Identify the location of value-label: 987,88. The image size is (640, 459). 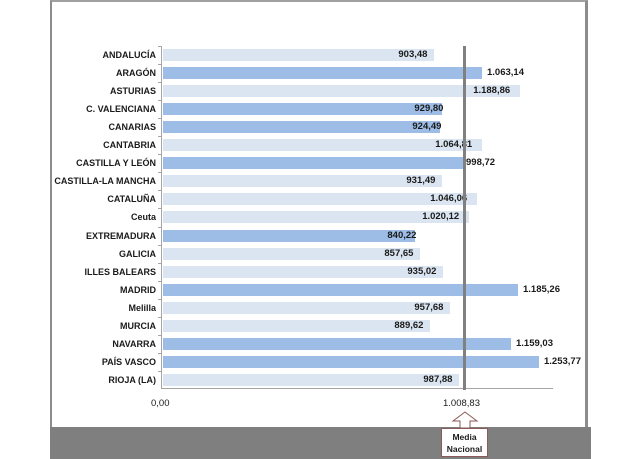
(438, 379).